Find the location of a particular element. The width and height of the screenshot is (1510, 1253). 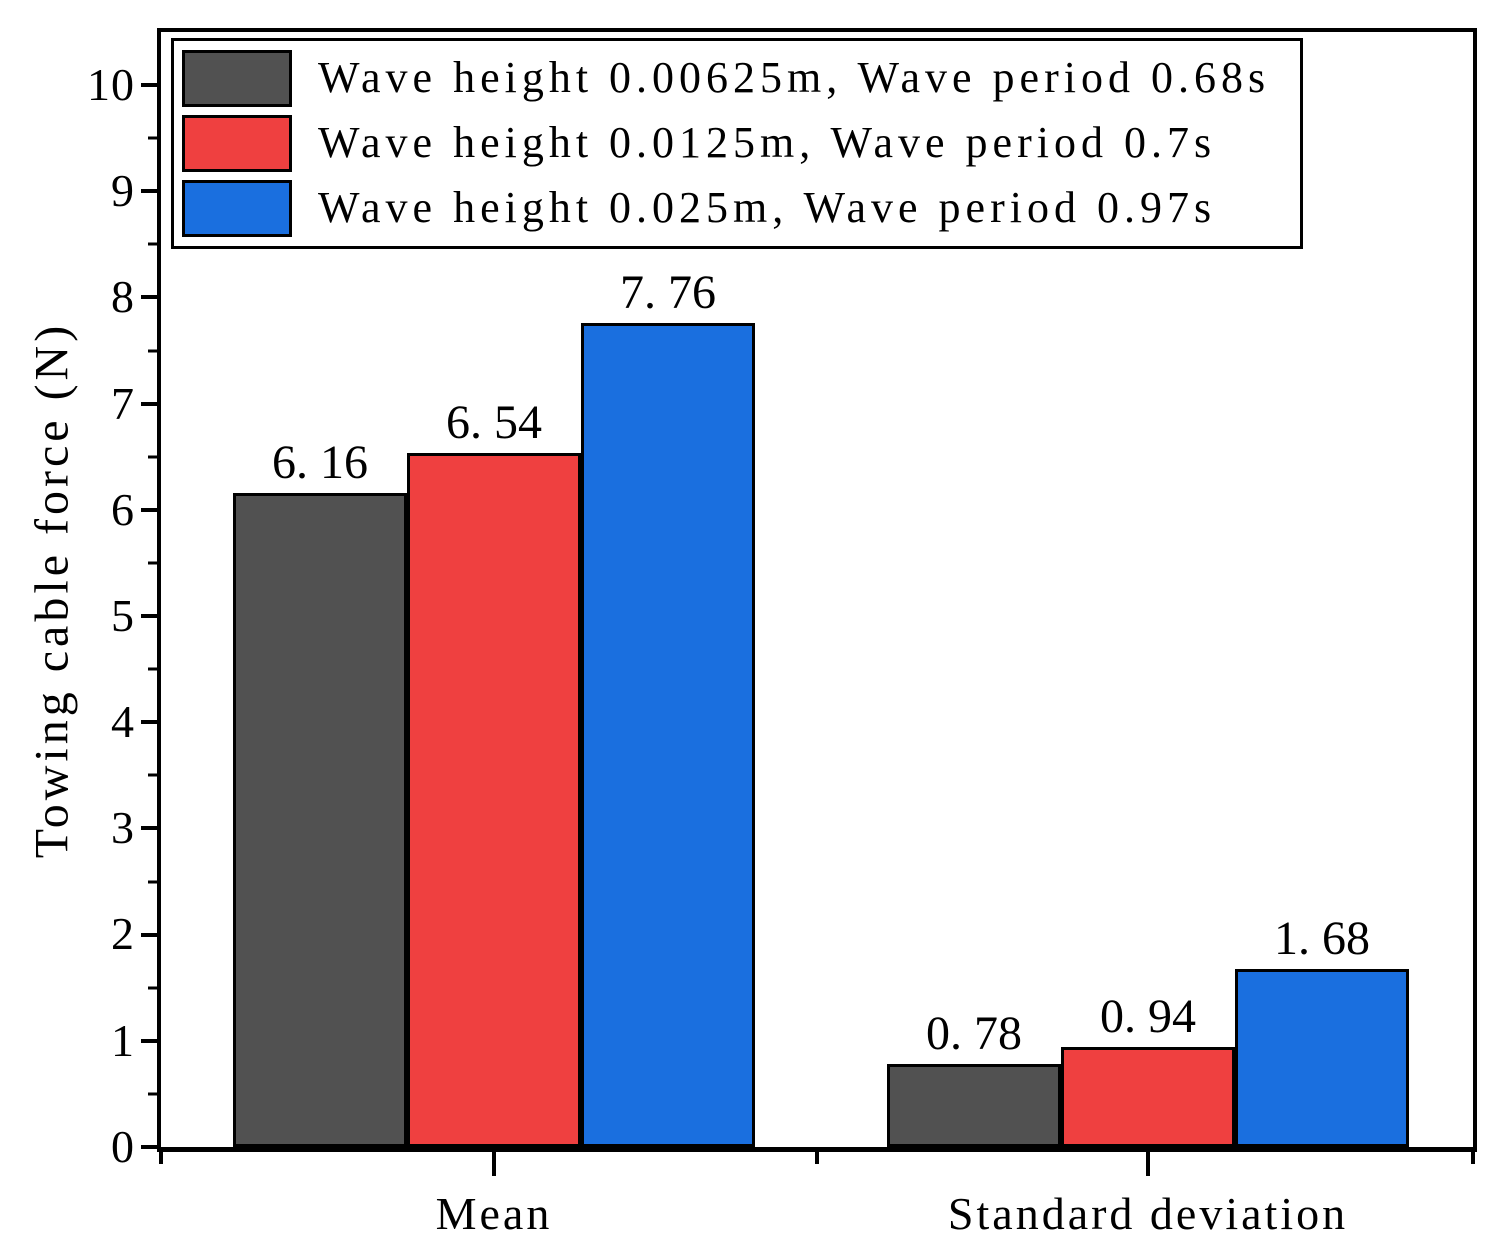

y-axis-tick-label: 7 is located at coordinates (123, 403).